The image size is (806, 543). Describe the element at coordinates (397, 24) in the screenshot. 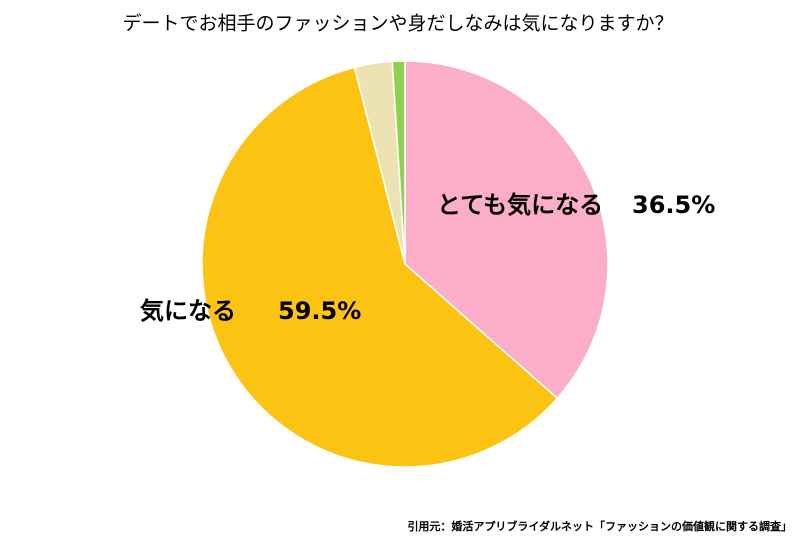

I see `chart-title: デートでお相手のファッションや身だしなみは気になりますか？` at that location.